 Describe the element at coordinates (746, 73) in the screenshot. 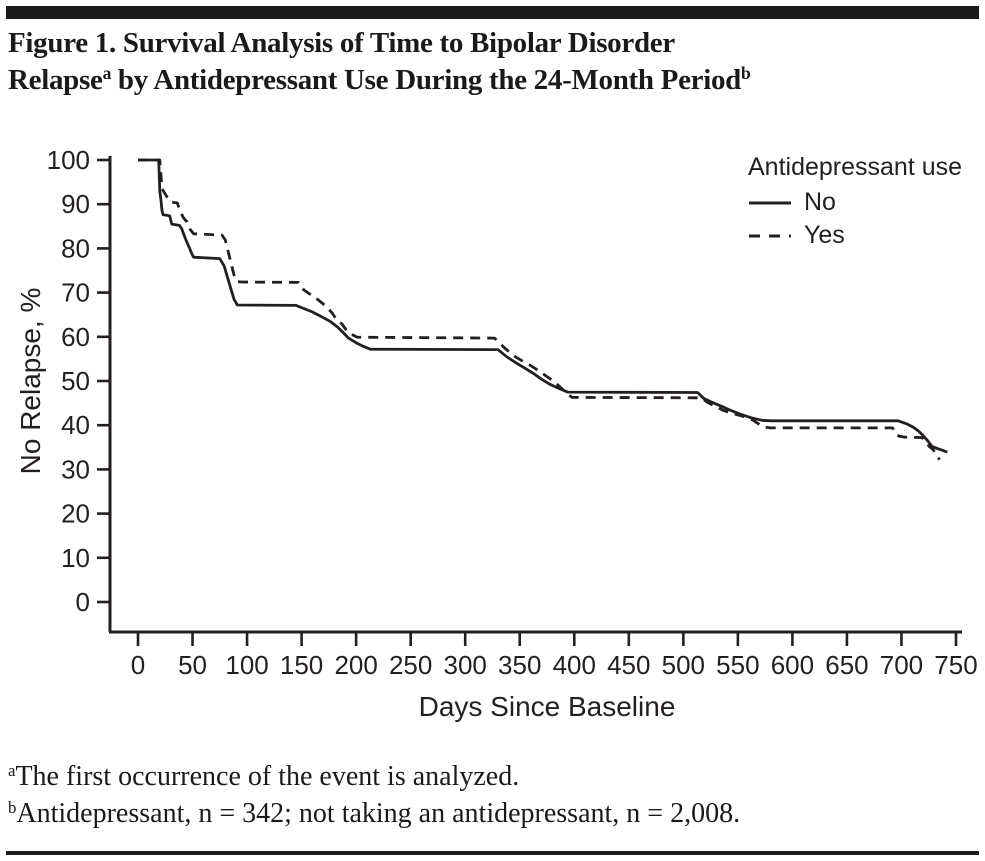

I see `title-superscript-b: b` at that location.